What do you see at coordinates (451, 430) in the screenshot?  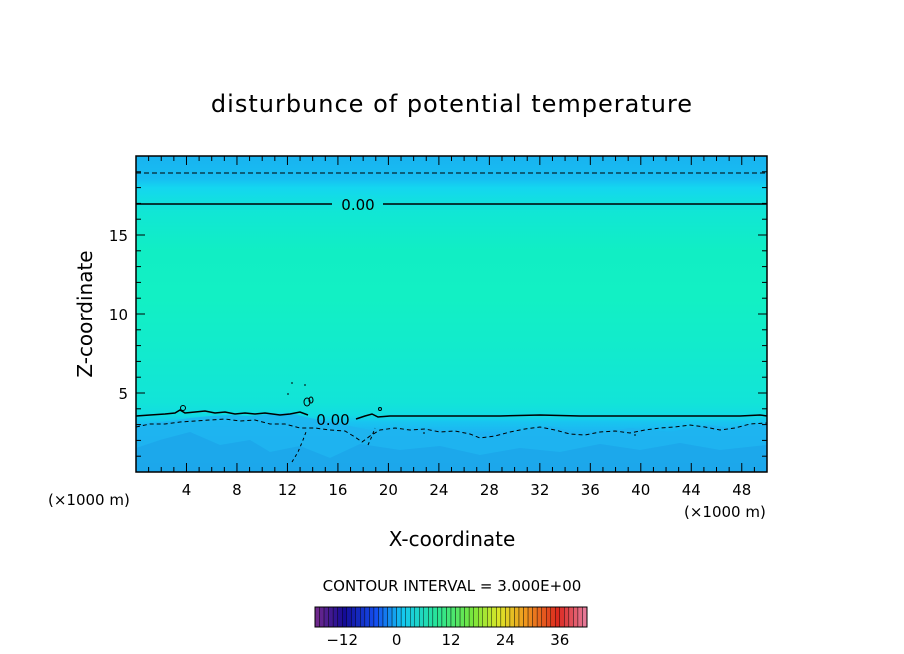 I see `lower-dashed-contour` at bounding box center [451, 430].